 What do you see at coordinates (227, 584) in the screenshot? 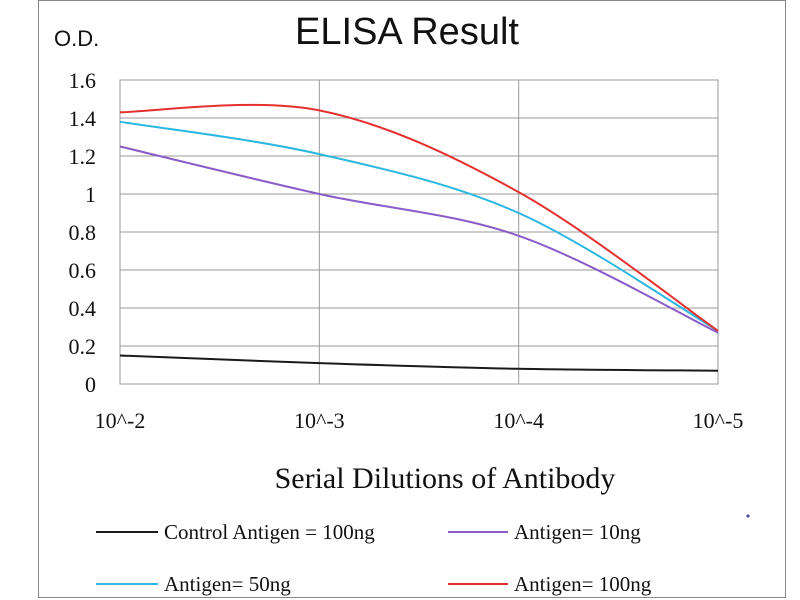
I see `legend-label-3: Antigen= 50ng` at bounding box center [227, 584].